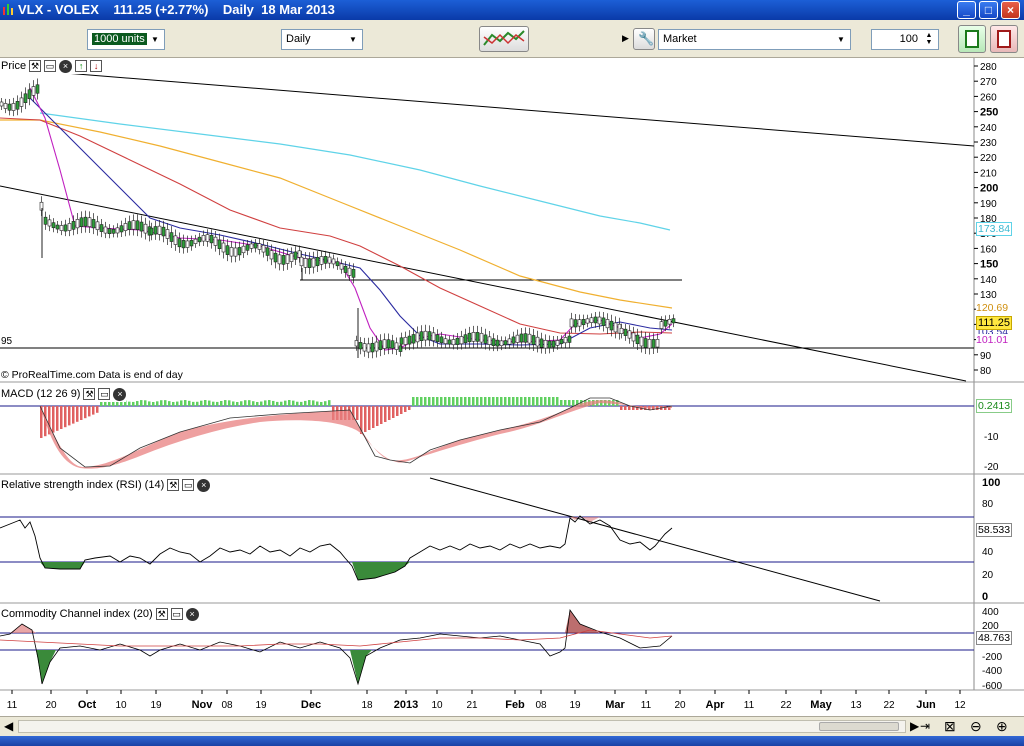 Image resolution: width=1024 pixels, height=746 pixels. Describe the element at coordinates (989, 265) in the screenshot. I see `price-tick-label: 150` at that location.